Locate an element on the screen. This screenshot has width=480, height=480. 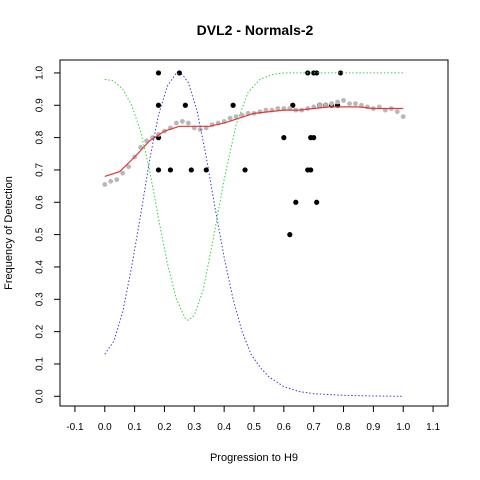
y-tick-label: 0.3 is located at coordinates (40, 299).